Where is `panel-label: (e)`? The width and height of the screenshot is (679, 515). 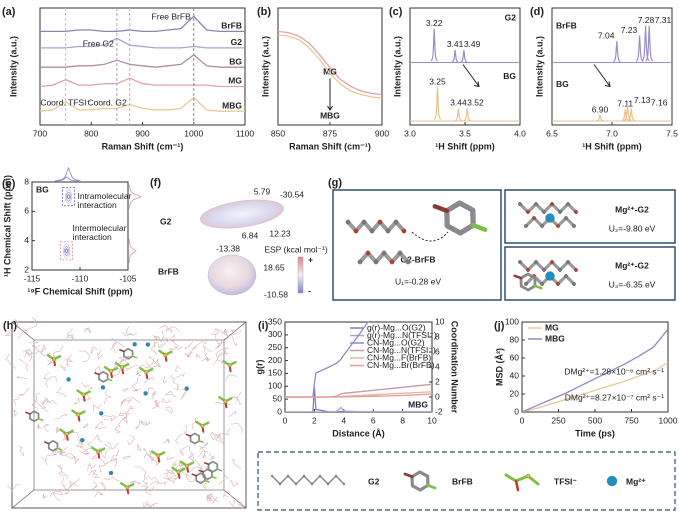 panel-label: (e) is located at coordinates (9, 184).